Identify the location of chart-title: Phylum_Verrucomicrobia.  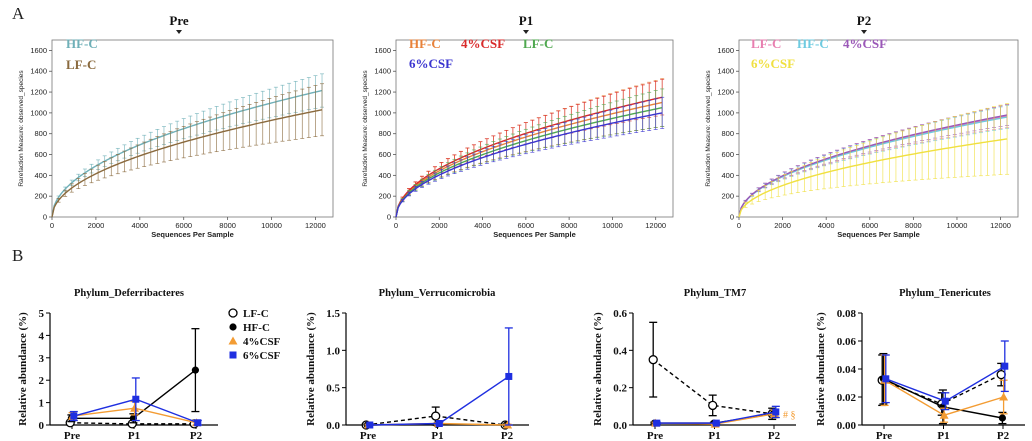
(437, 293).